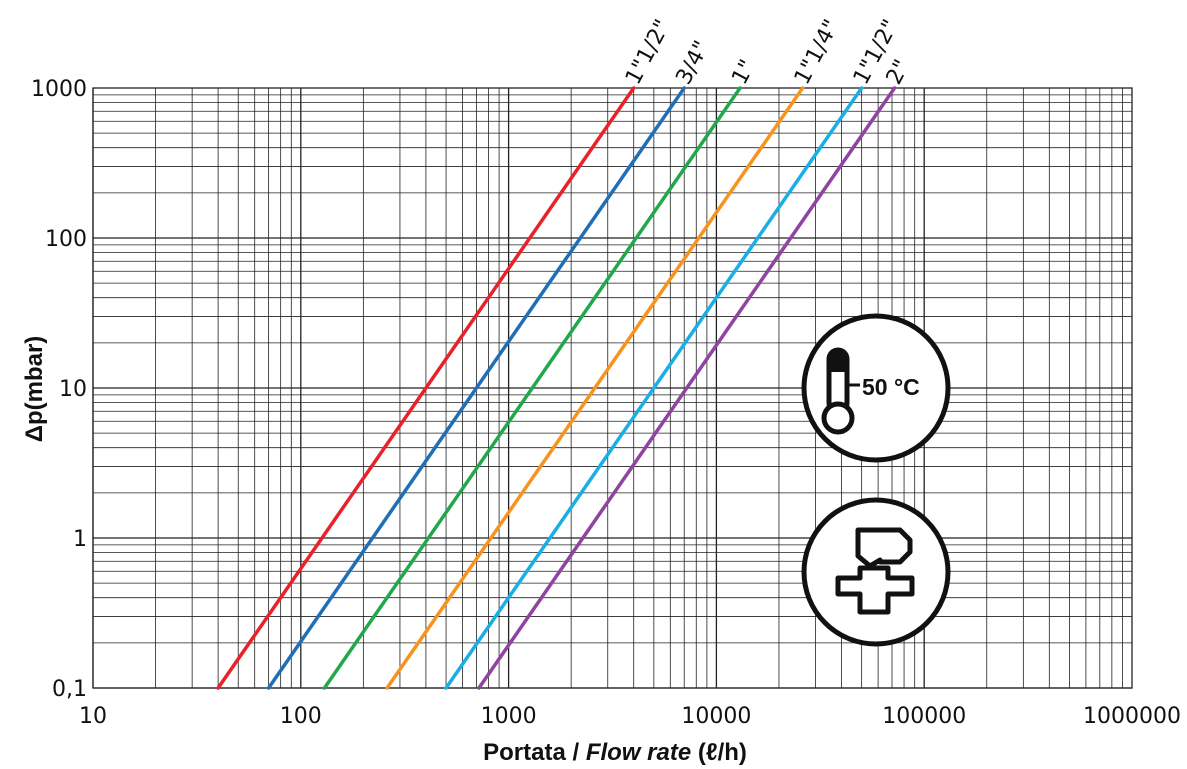 This screenshot has height=769, width=1187. Describe the element at coordinates (509, 716) in the screenshot. I see `x-tick-label: 1000` at that location.